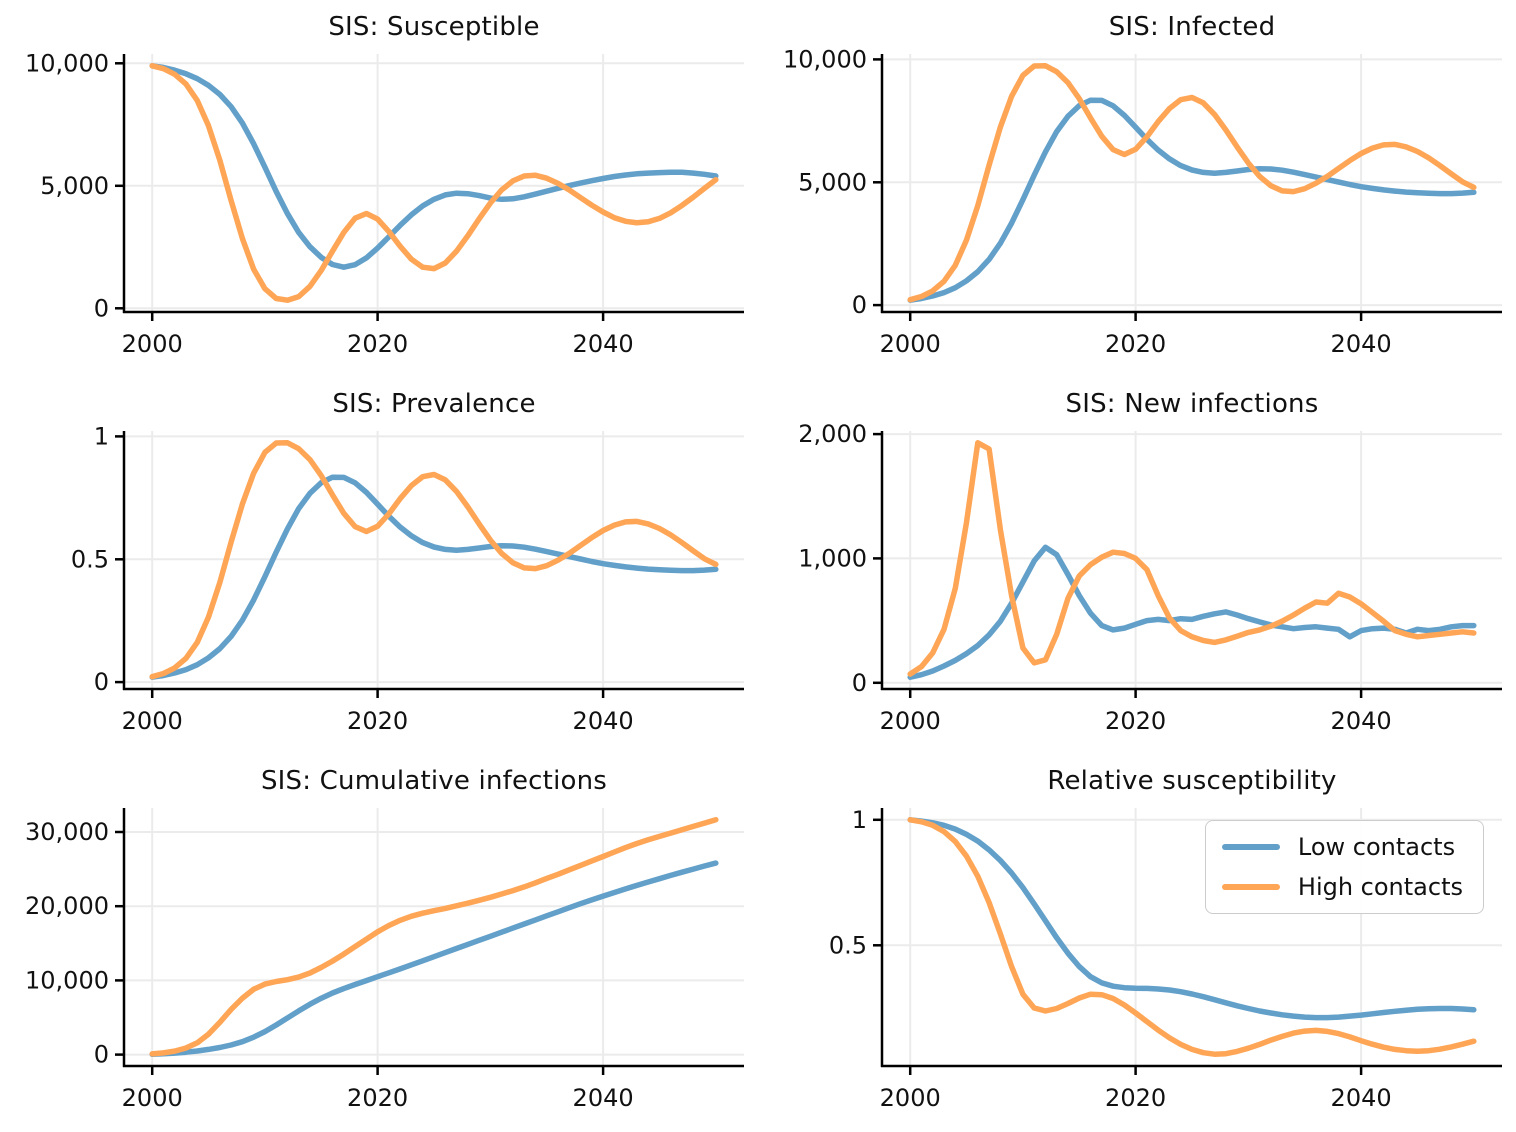 This screenshot has height=1132, width=1516. I want to click on sis-infected-low-contacts-line, so click(1192, 200).